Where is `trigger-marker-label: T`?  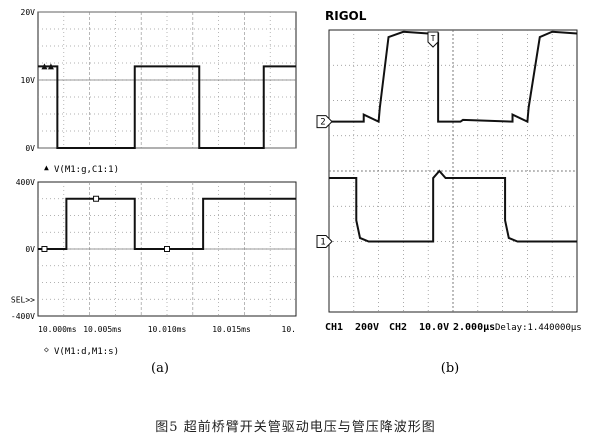
trigger-marker-label: T is located at coordinates (433, 38).